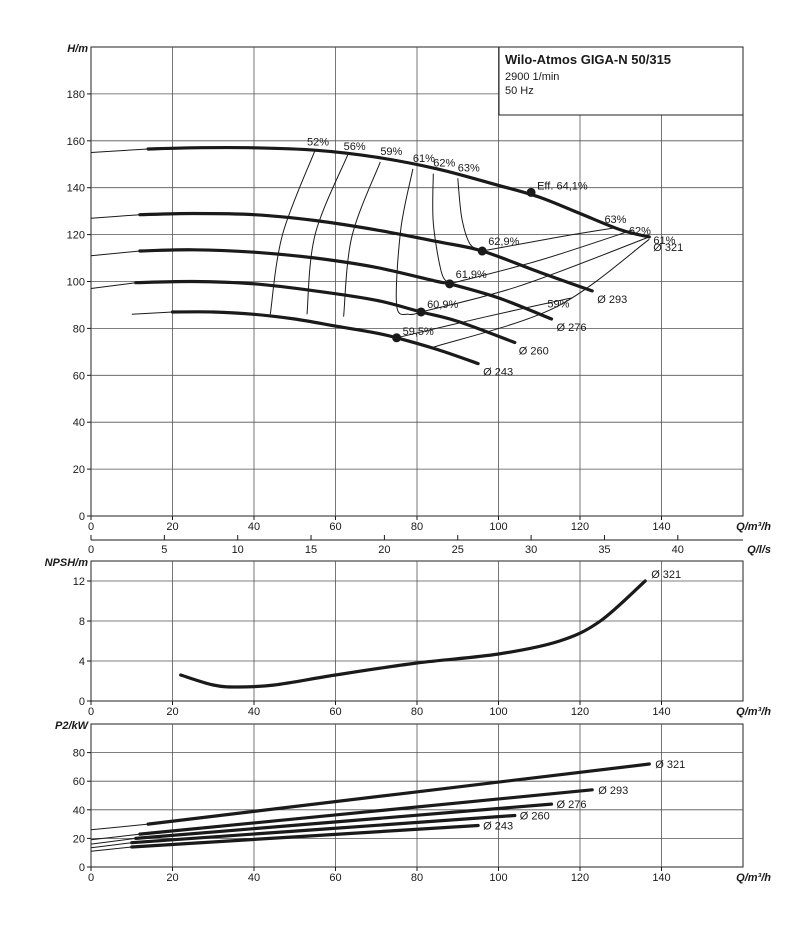 The width and height of the screenshot is (800, 936). What do you see at coordinates (113, 841) in the screenshot?
I see `power-series-276-extension` at bounding box center [113, 841].